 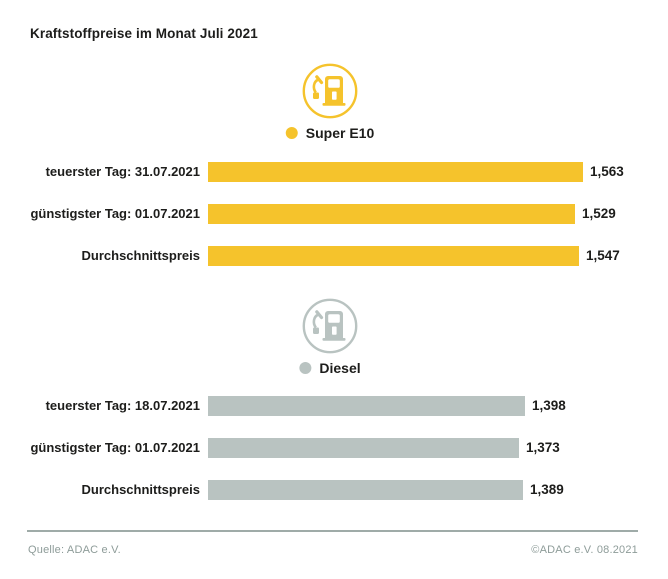 What do you see at coordinates (122, 171) in the screenshot?
I see `bar-label: teuerster Tag: 31.07.2021` at bounding box center [122, 171].